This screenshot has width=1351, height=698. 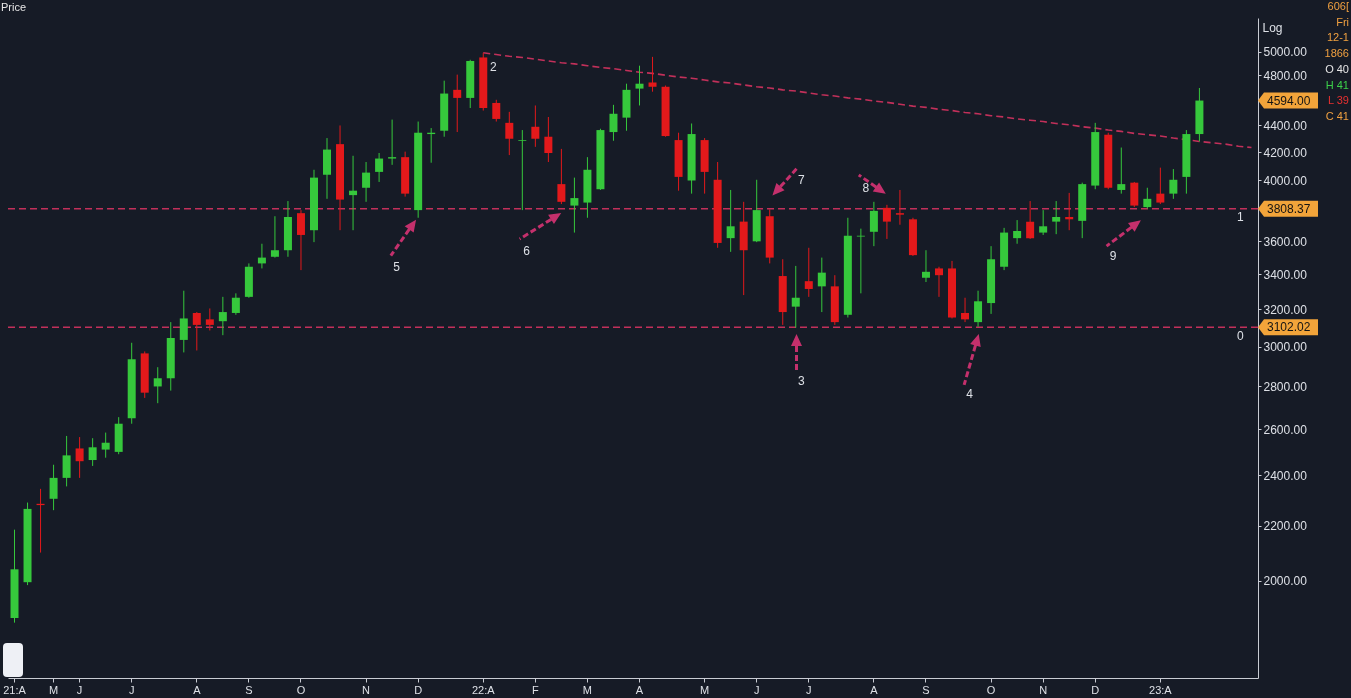 What do you see at coordinates (1285, 347) in the screenshot?
I see `y-tick-label: 3000.00` at bounding box center [1285, 347].